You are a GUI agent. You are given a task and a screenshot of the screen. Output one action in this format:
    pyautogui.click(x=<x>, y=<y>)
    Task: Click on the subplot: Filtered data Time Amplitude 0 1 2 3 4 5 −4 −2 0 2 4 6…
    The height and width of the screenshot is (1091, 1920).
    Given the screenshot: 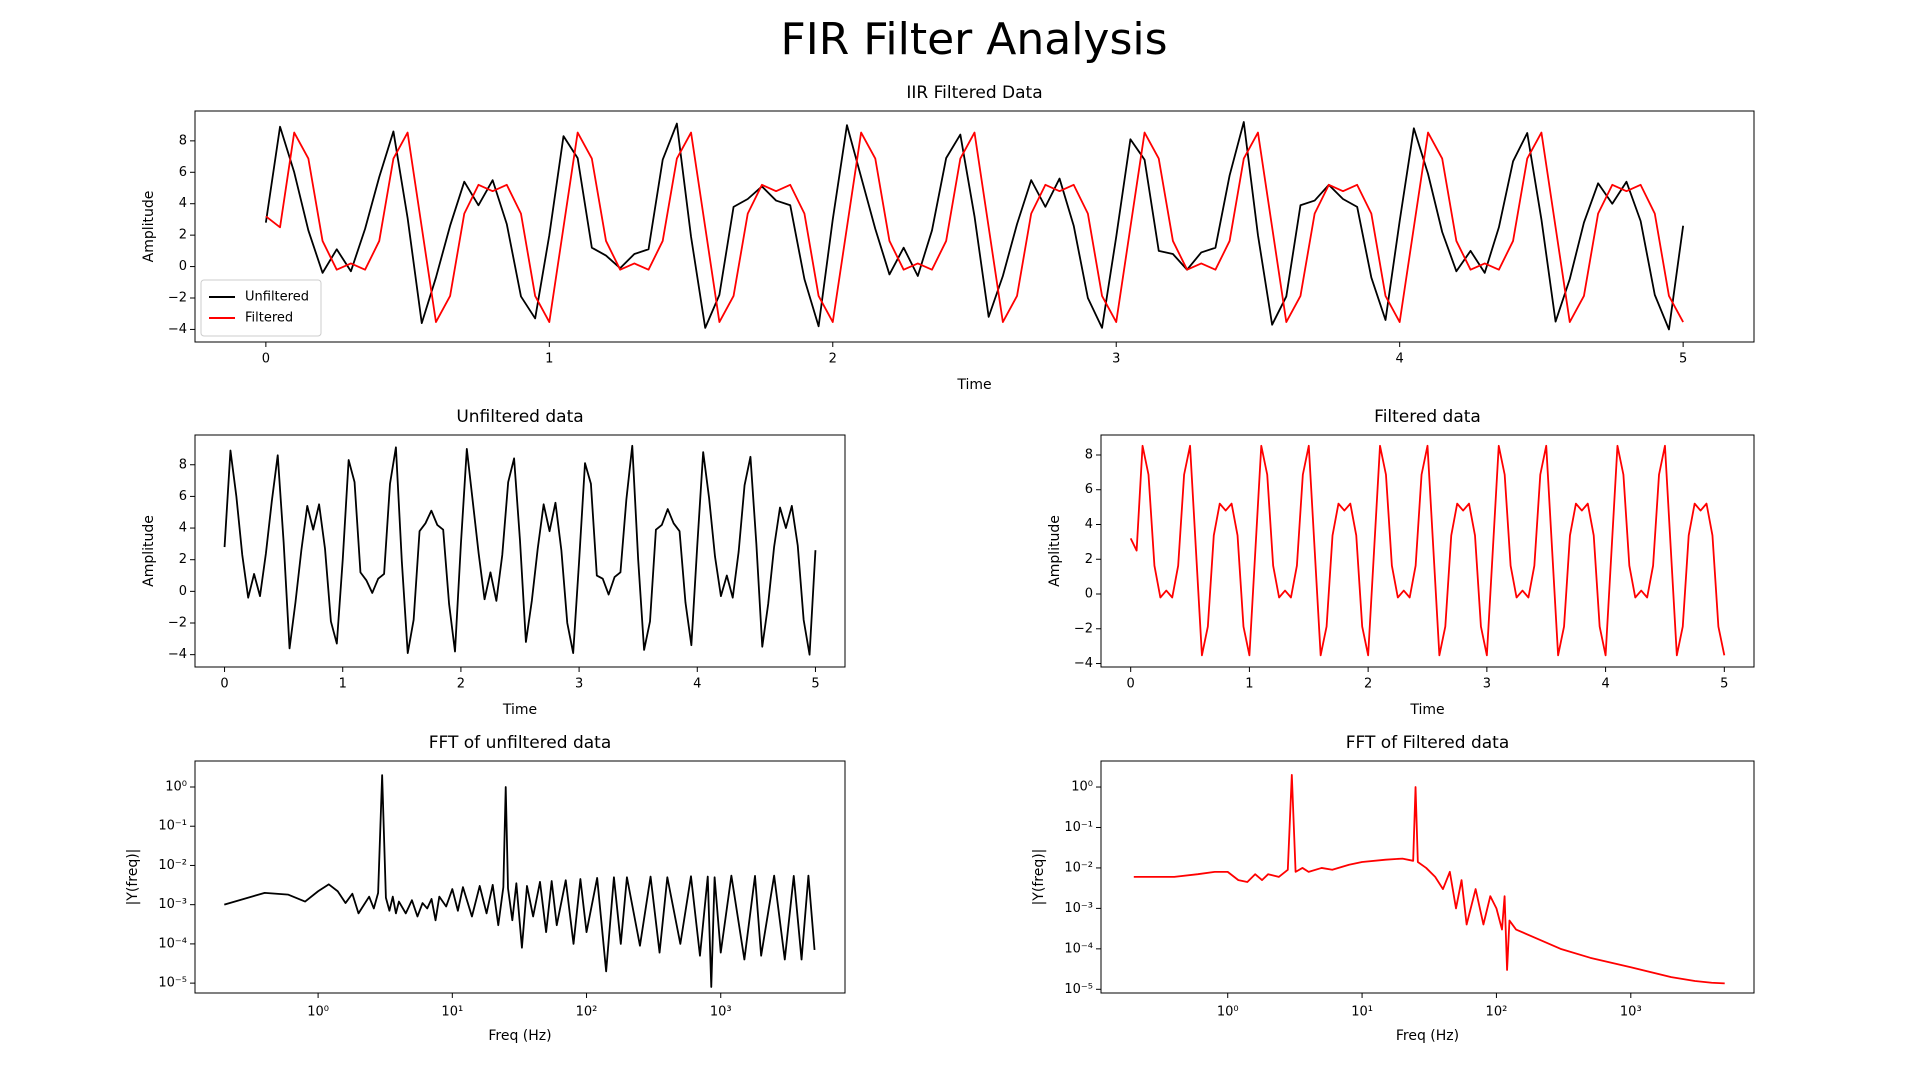 What is the action you would take?
    pyautogui.click(x=1401, y=562)
    